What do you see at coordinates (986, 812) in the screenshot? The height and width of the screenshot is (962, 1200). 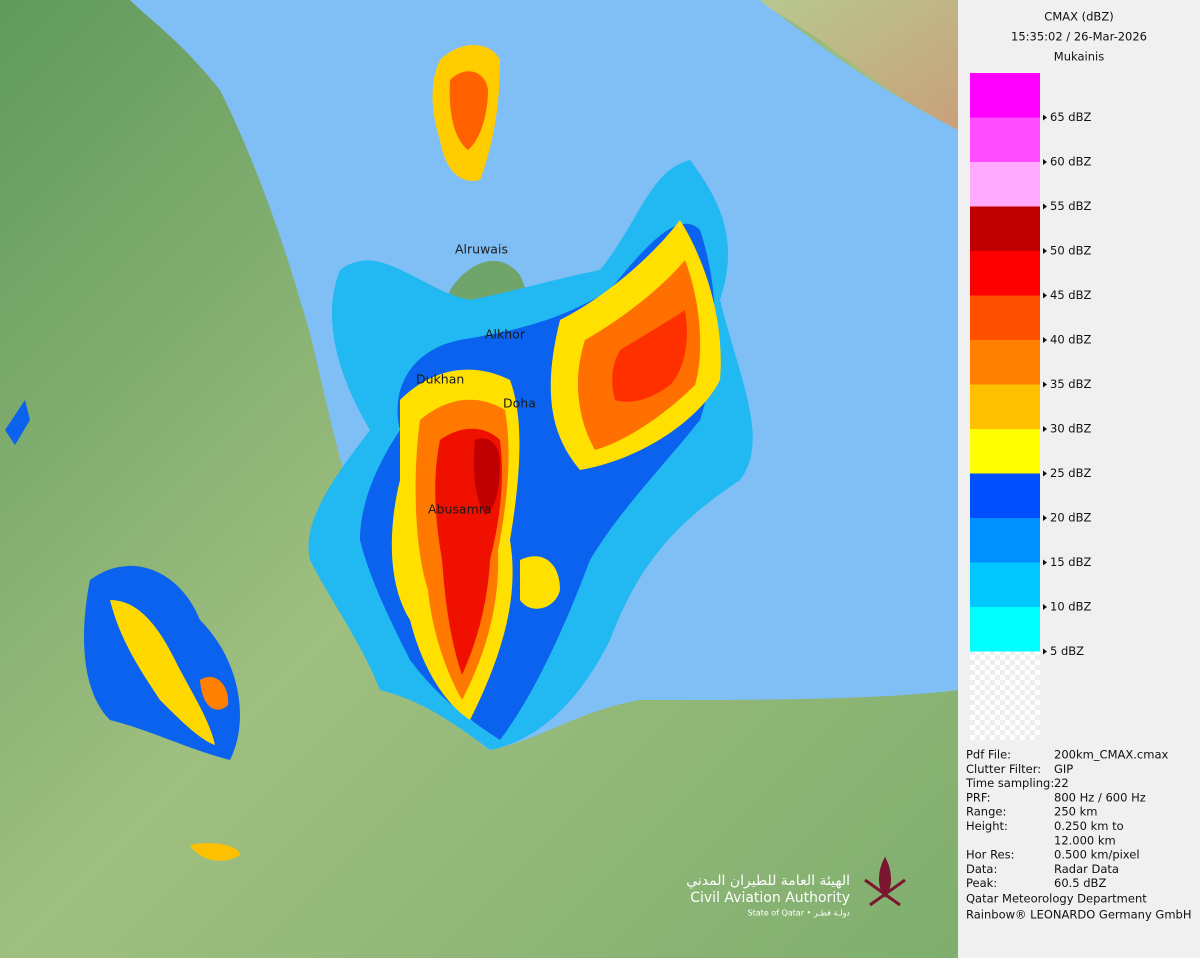 I see `info-label: Range:` at bounding box center [986, 812].